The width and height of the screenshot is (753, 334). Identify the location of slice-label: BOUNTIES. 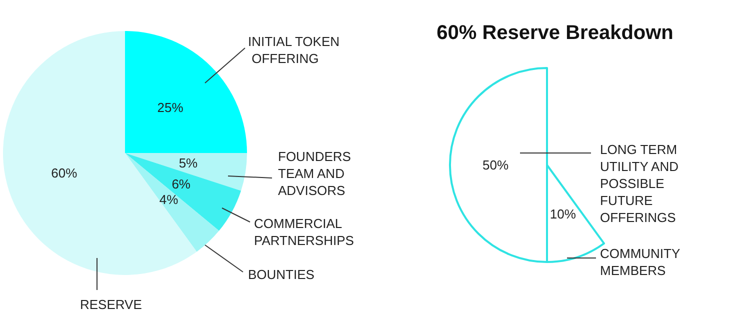
(281, 274).